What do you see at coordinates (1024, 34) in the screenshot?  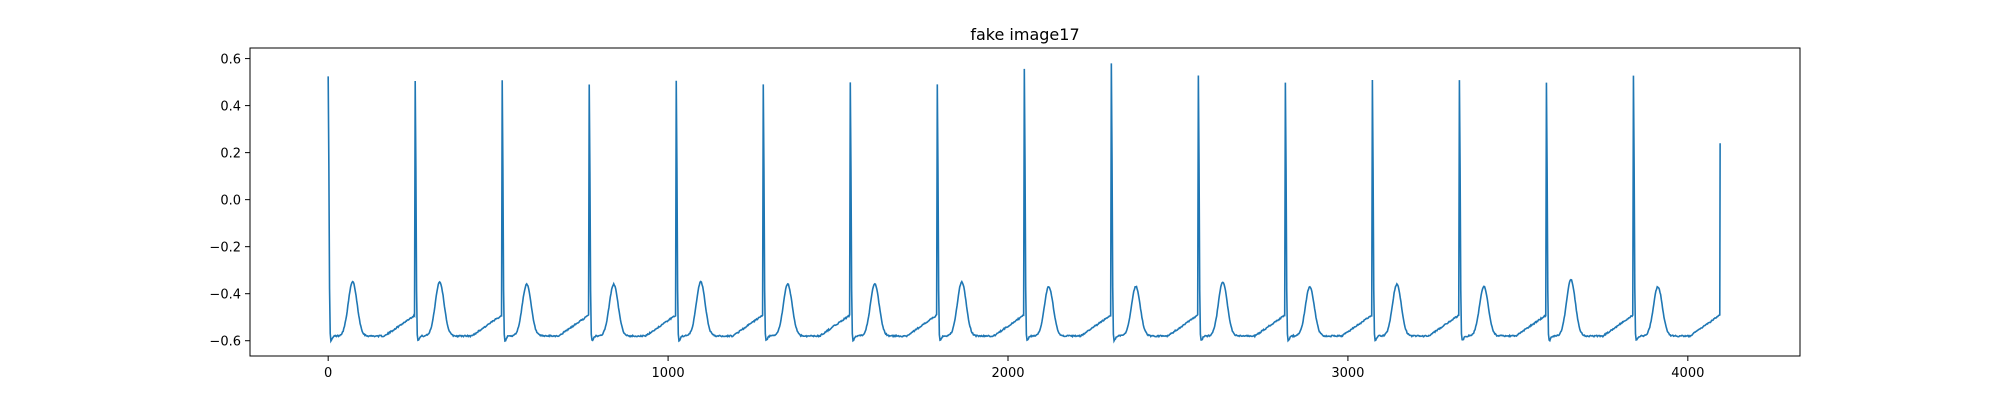 I see `chart-title: fake image17` at bounding box center [1024, 34].